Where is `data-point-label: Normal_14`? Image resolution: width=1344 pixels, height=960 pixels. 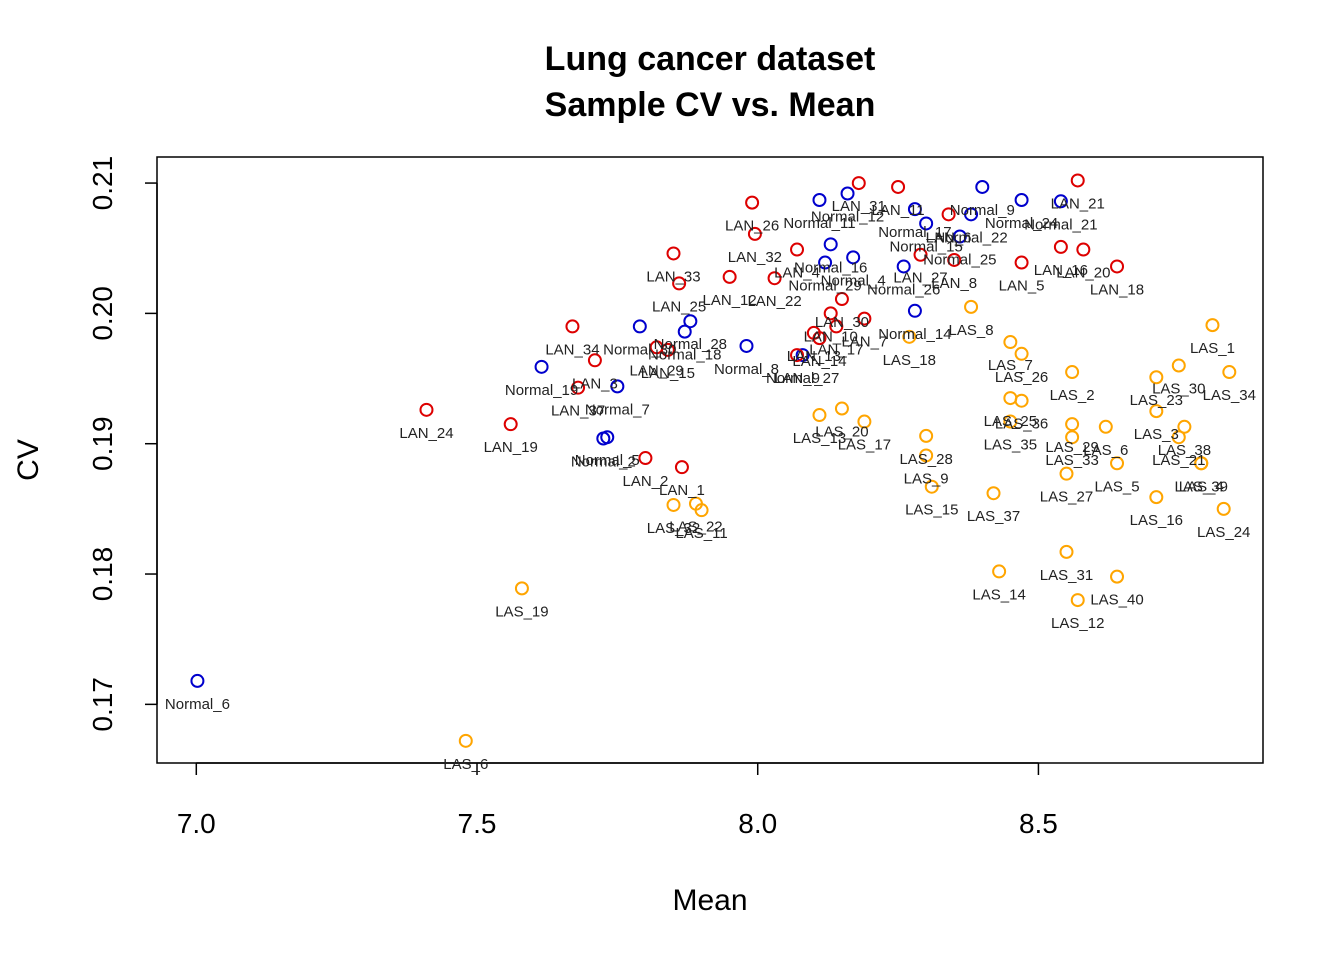
data-point-label: Normal_14 is located at coordinates (914, 334).